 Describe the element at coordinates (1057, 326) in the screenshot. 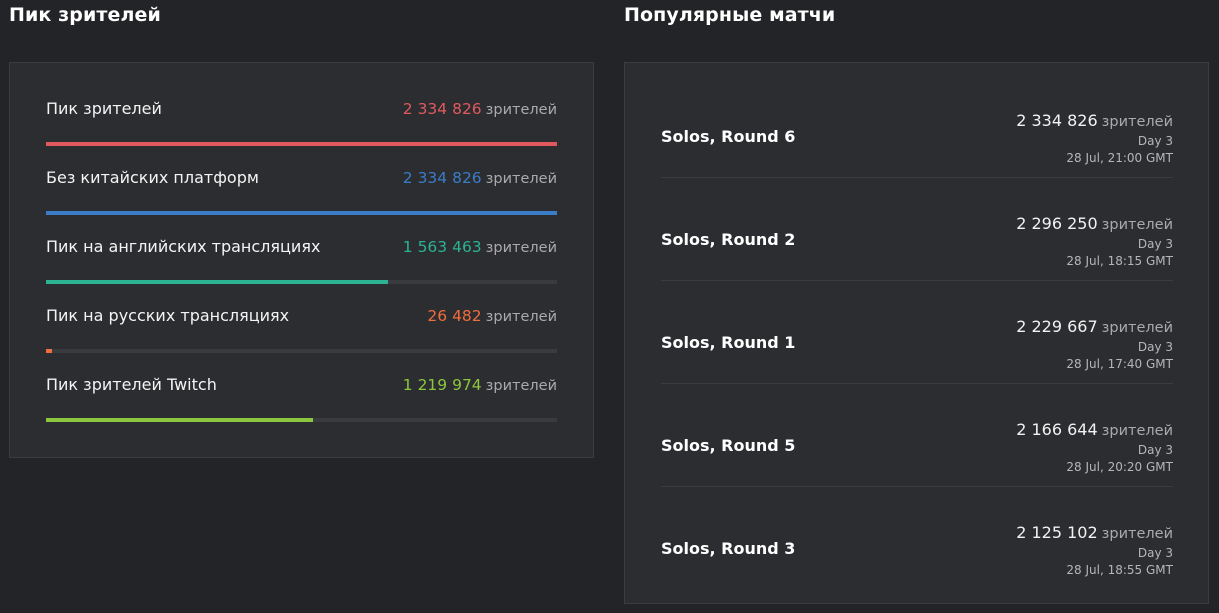

I see `match-viewer-count: 2 229 667` at that location.